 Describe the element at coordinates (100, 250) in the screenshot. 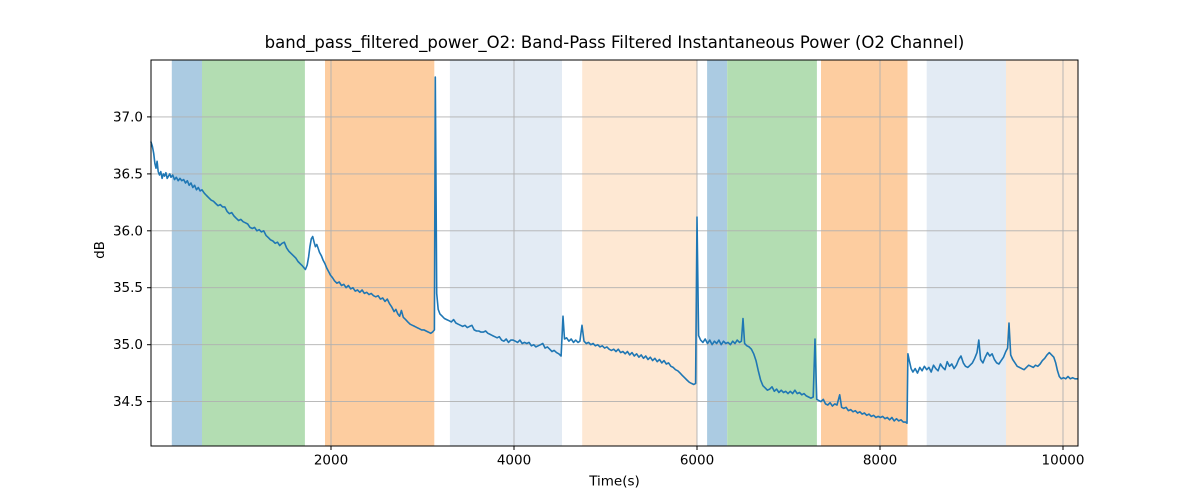

I see `y-axis-label: dB` at that location.